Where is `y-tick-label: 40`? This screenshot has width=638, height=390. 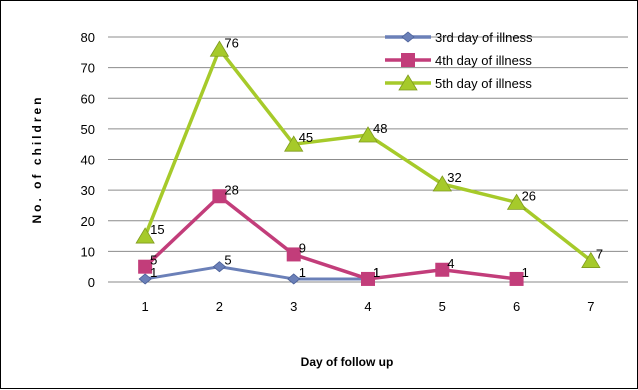
y-tick-label: 40 is located at coordinates (88, 160).